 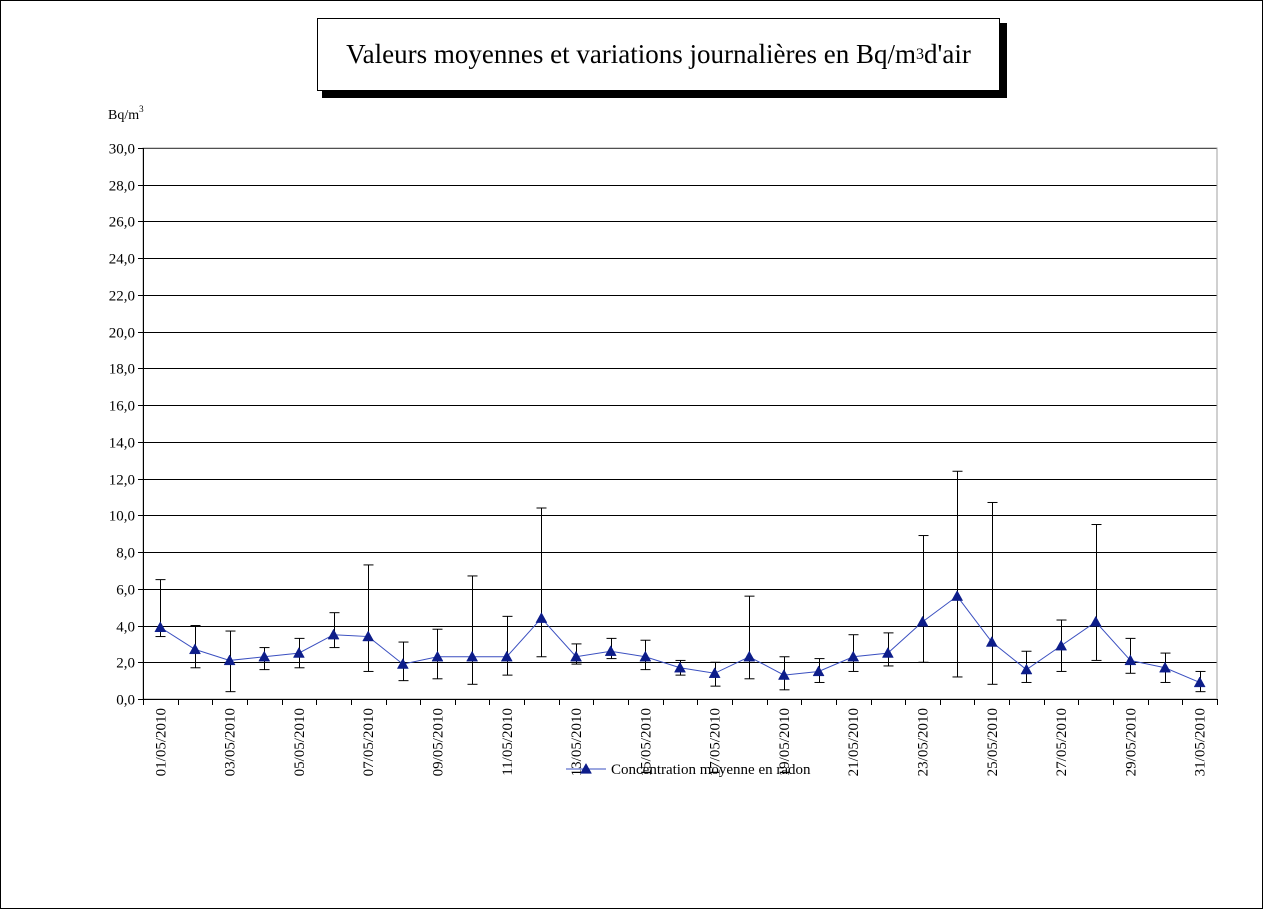 I want to click on y-tick-label: 28,0, so click(x=122, y=187).